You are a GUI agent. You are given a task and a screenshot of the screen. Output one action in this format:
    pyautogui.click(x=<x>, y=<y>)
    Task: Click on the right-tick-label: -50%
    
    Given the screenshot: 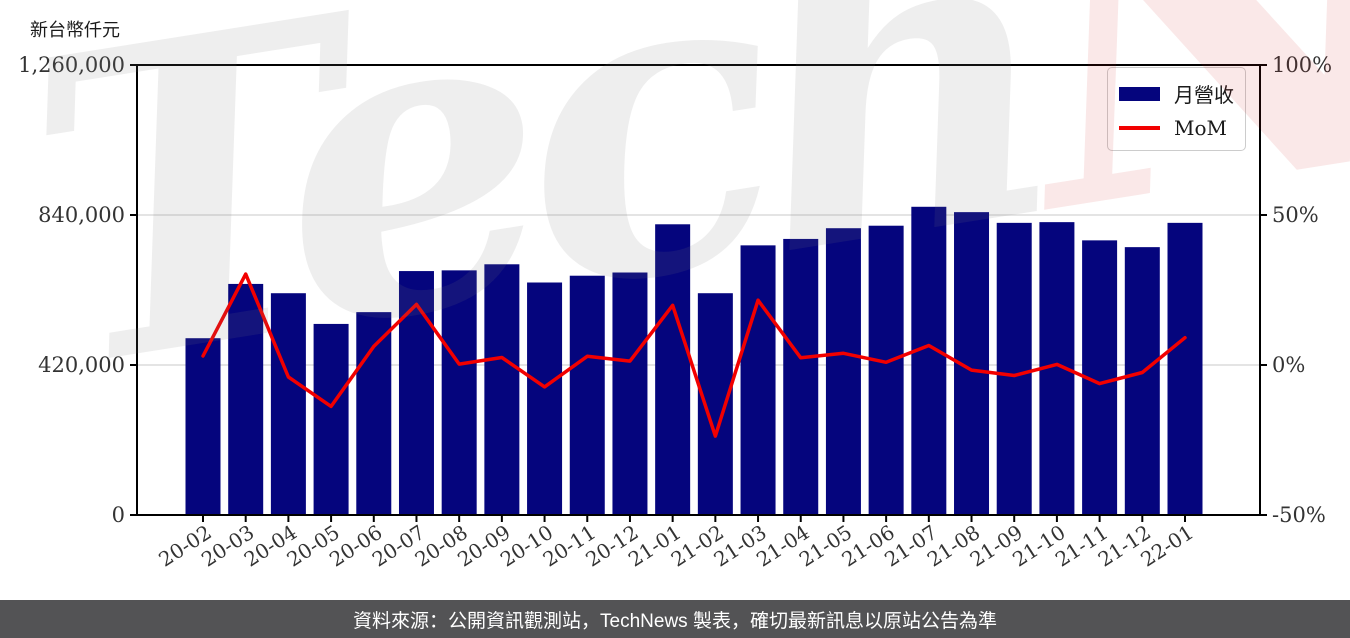 What is the action you would take?
    pyautogui.click(x=1299, y=515)
    